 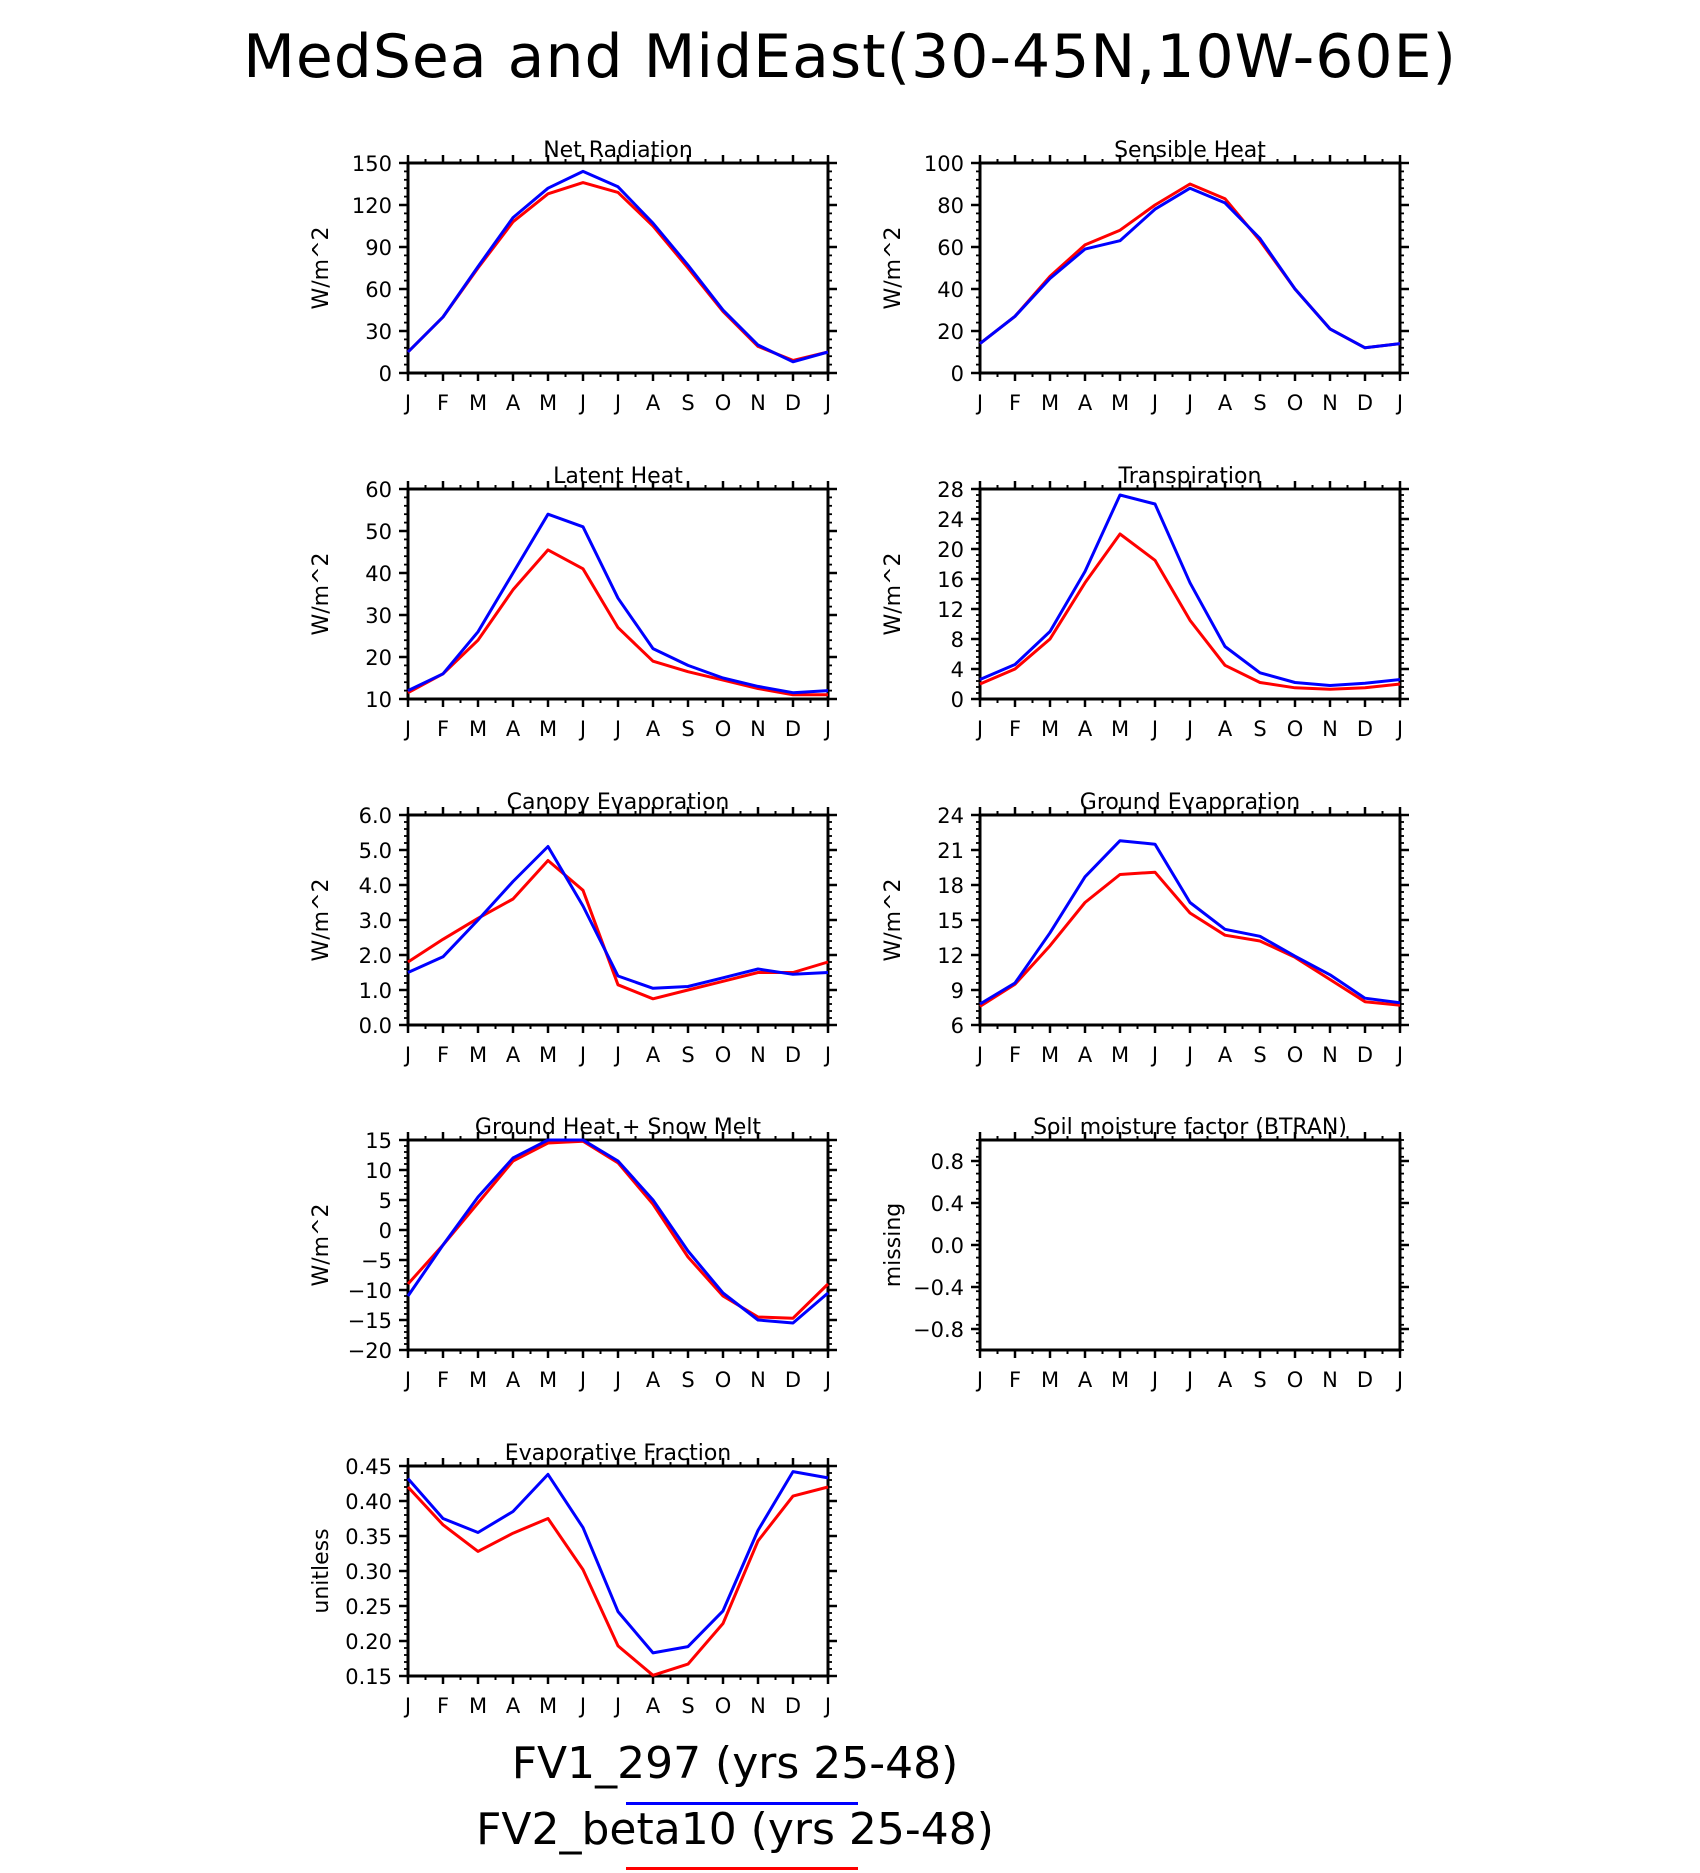 I want to click on y-tick-label: 6, so click(x=957, y=1026).